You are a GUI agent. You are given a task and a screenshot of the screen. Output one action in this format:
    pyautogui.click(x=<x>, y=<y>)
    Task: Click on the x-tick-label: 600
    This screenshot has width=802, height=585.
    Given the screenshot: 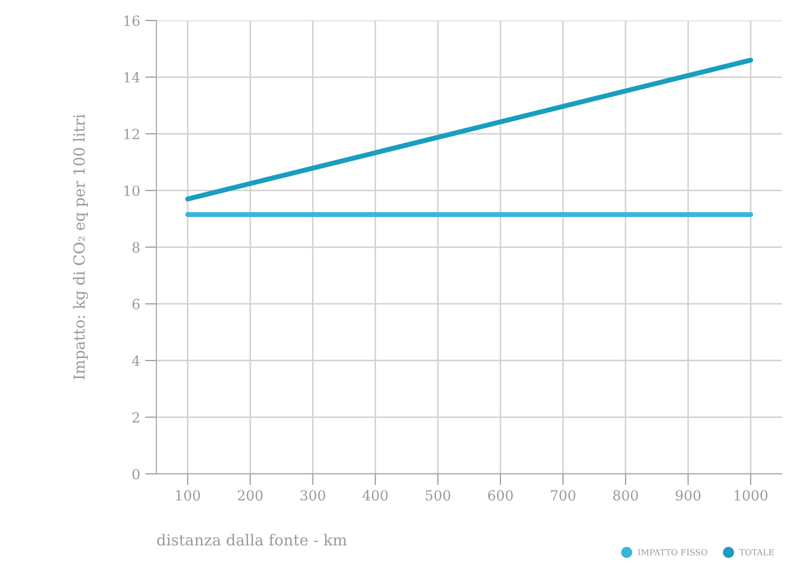 What is the action you would take?
    pyautogui.click(x=500, y=495)
    